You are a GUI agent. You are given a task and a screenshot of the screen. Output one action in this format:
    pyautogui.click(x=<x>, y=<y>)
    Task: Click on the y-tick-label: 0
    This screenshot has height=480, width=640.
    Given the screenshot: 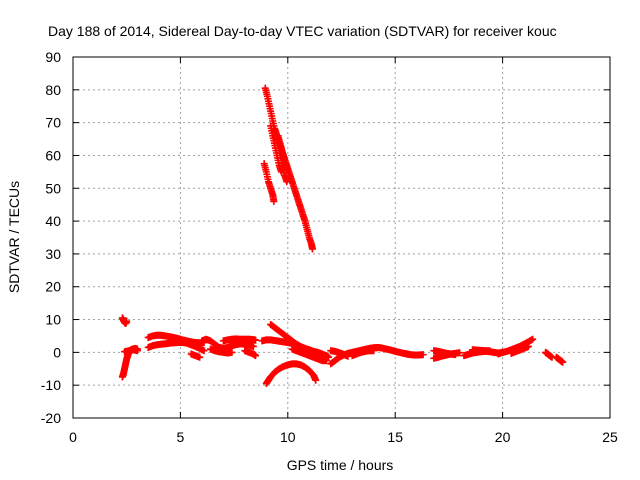 What is the action you would take?
    pyautogui.click(x=57, y=352)
    